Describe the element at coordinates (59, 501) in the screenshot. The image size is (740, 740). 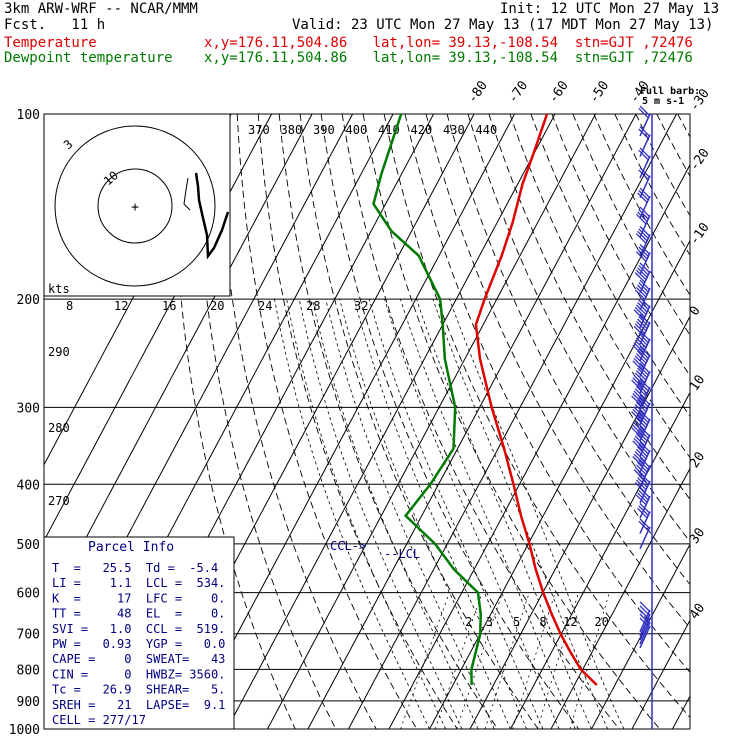
I see `theta-label: 270` at that location.